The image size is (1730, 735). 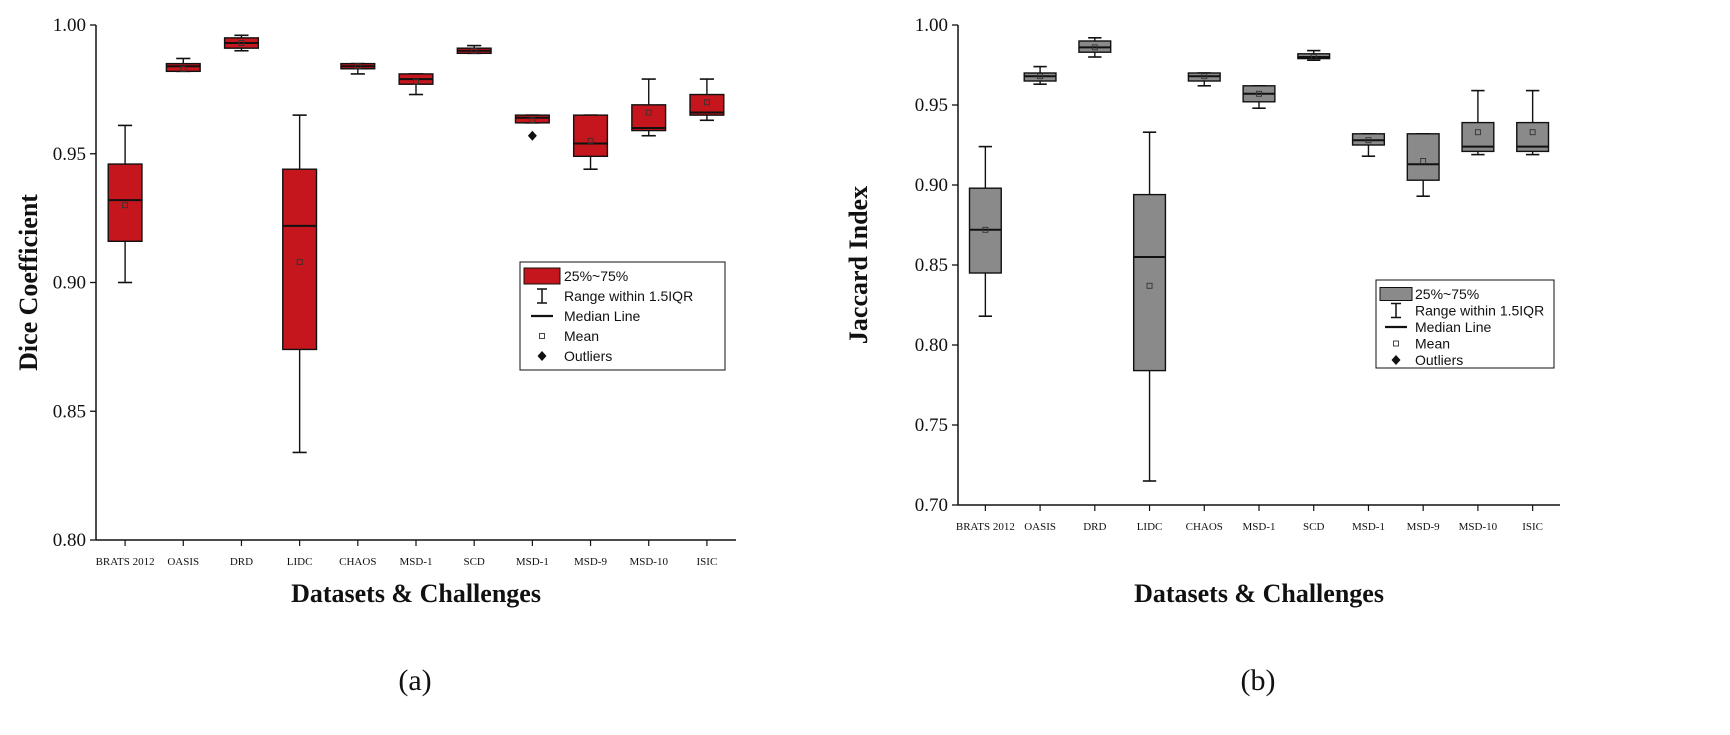 What do you see at coordinates (931, 105) in the screenshot?
I see `y-tick-label: 0.95` at bounding box center [931, 105].